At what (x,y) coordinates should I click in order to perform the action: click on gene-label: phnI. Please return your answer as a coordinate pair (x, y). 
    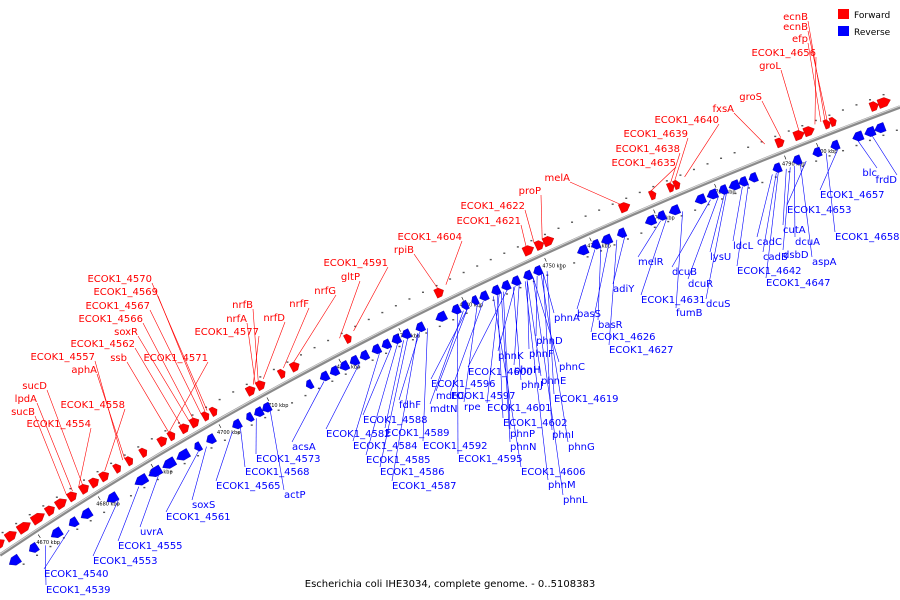
    Looking at the image, I should click on (563, 435).